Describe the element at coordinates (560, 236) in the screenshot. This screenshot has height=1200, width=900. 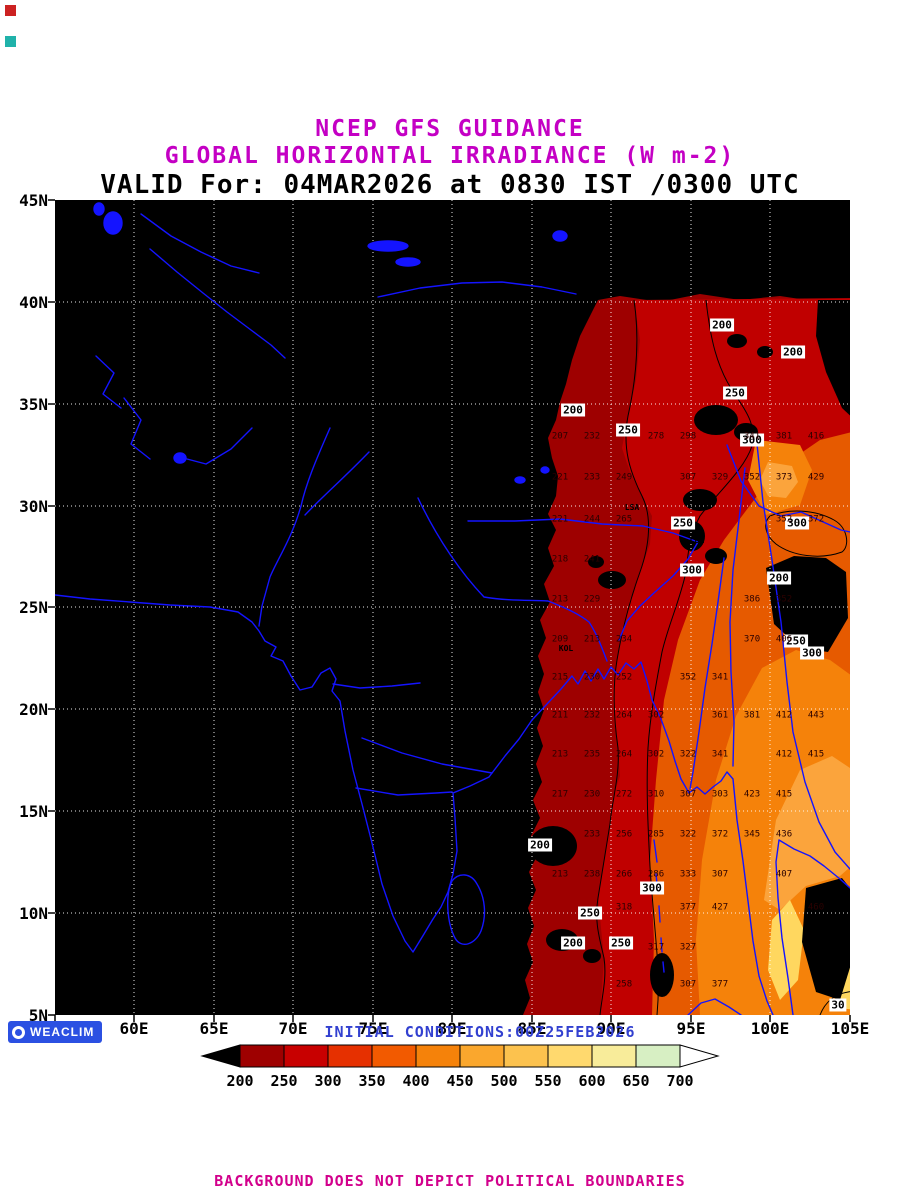
I see `lake-bosten` at that location.